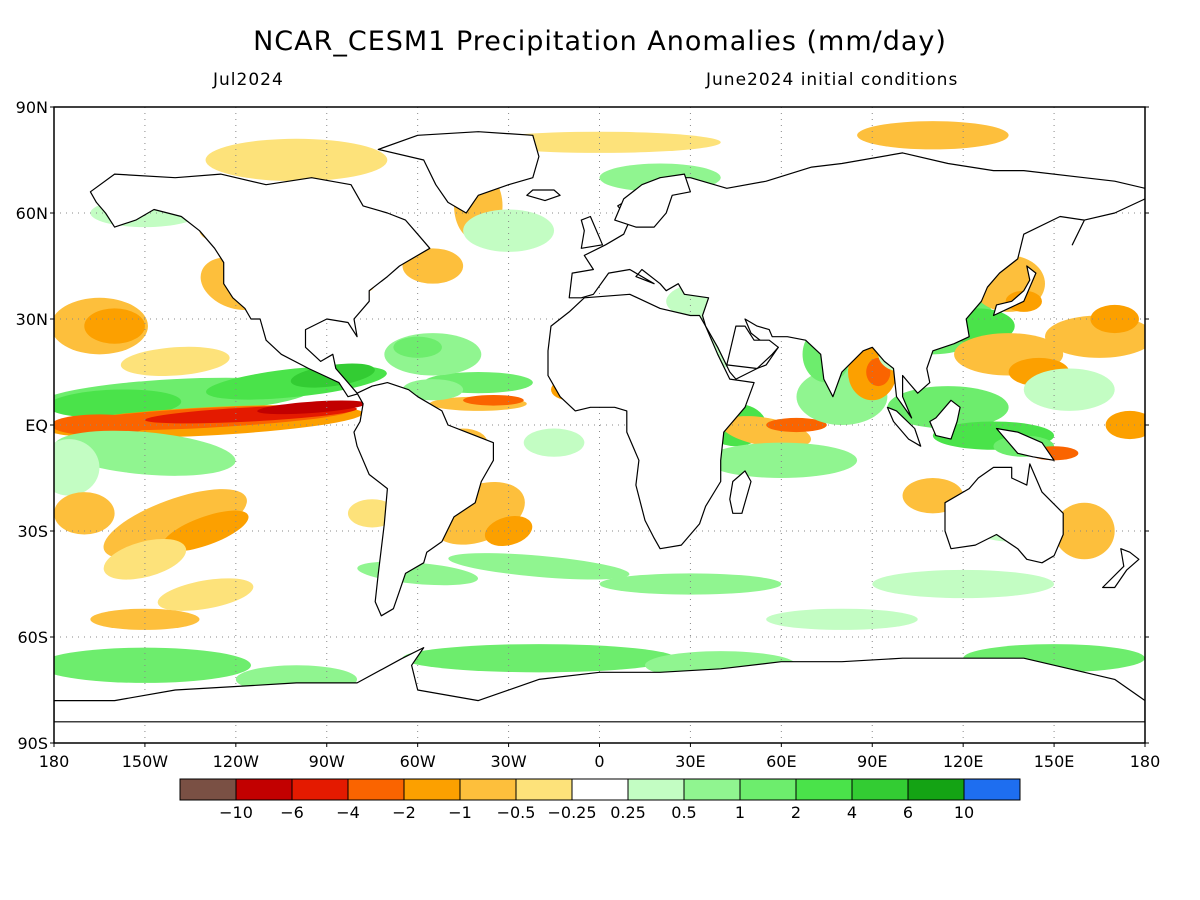 The height and width of the screenshot is (900, 1200). What do you see at coordinates (32, 637) in the screenshot?
I see `lat-tick-label: 60S` at bounding box center [32, 637].